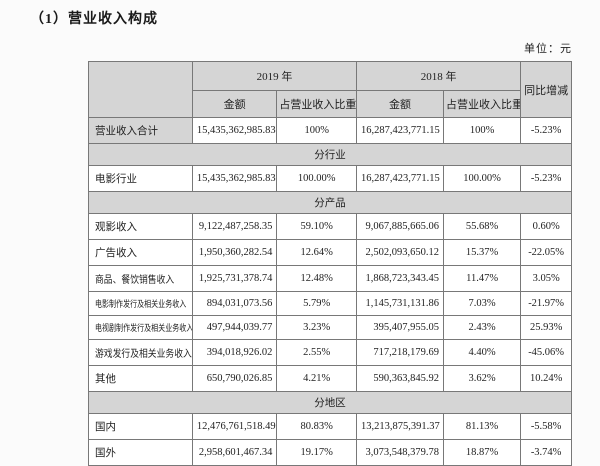 The height and width of the screenshot is (466, 600). Describe the element at coordinates (94, 19) in the screenshot. I see `page-title: （1）营业收入构成` at that location.